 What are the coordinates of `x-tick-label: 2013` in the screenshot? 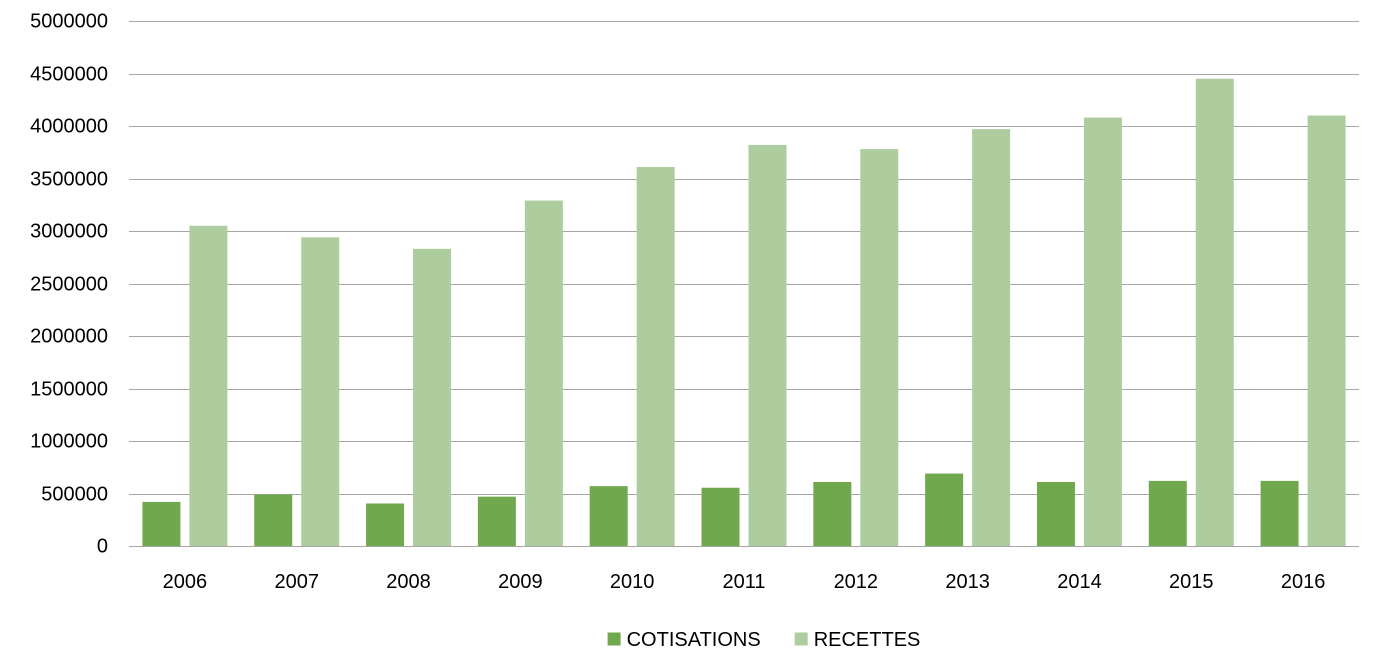 It's located at (967, 582).